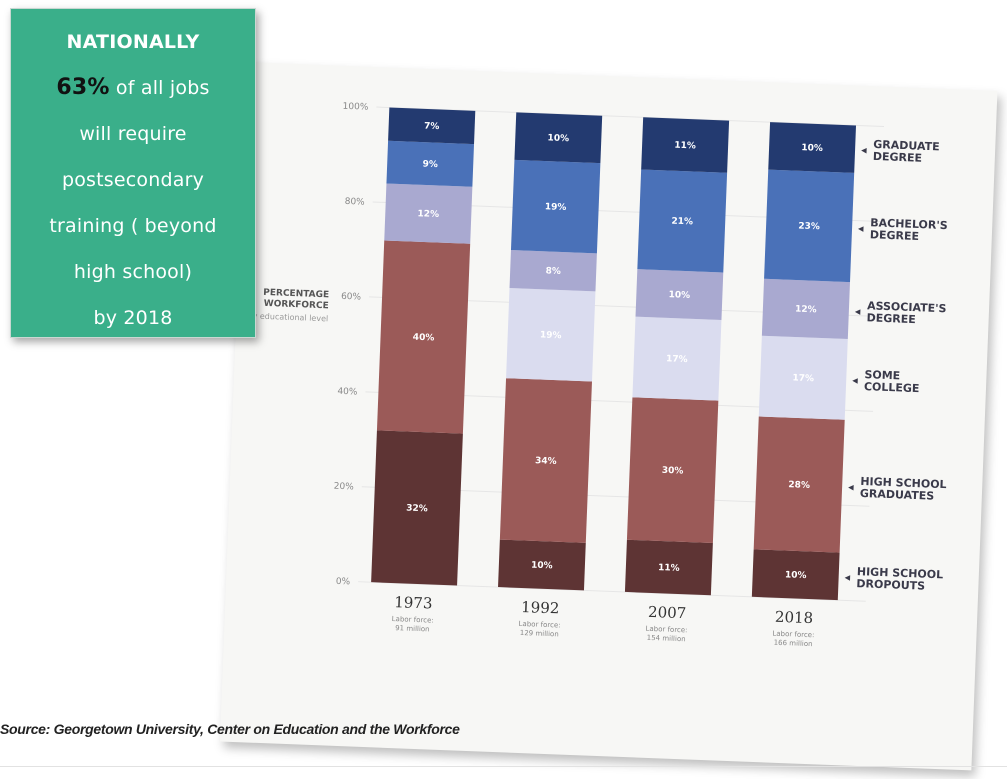 Image resolution: width=1007 pixels, height=779 pixels. I want to click on data-label: 30%, so click(673, 471).